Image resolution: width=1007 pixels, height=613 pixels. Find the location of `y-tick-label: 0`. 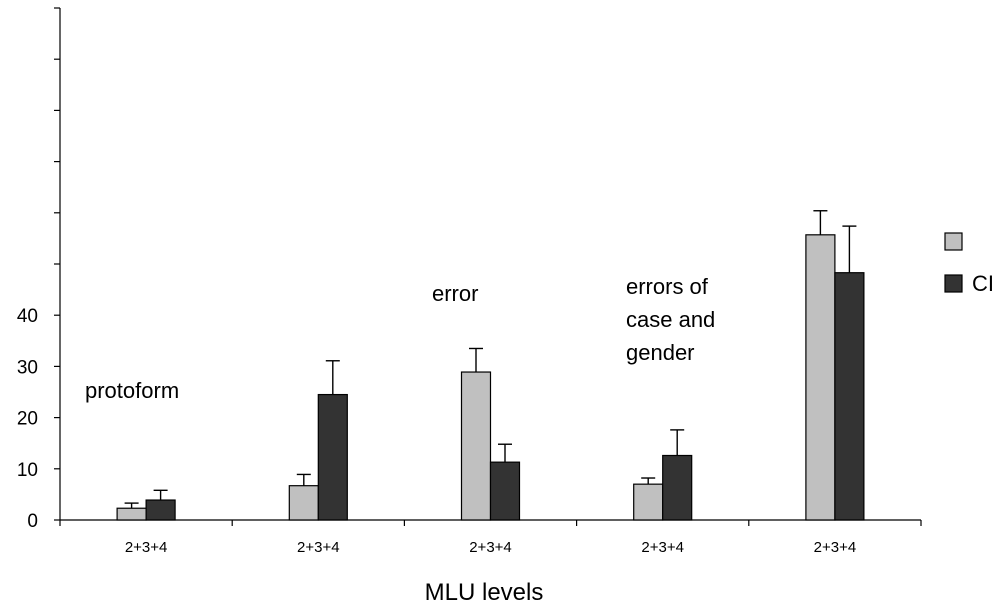

y-tick-label: 0 is located at coordinates (32, 521).